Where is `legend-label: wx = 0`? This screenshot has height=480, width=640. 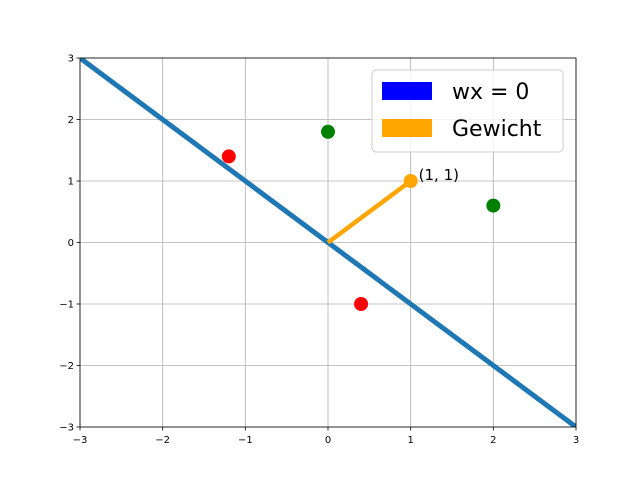 legend-label: wx = 0 is located at coordinates (490, 92).